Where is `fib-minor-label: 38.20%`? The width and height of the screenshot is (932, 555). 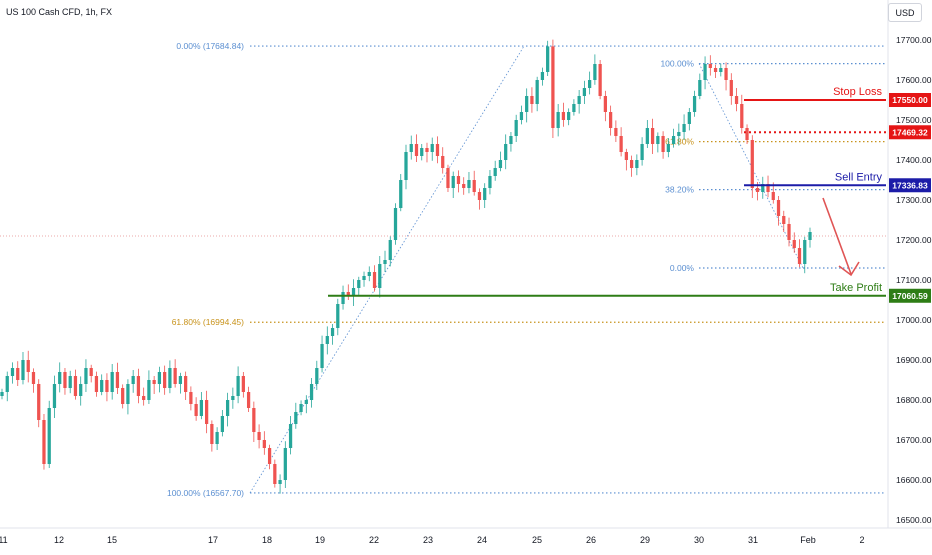
fib-minor-label: 38.20% is located at coordinates (679, 190).